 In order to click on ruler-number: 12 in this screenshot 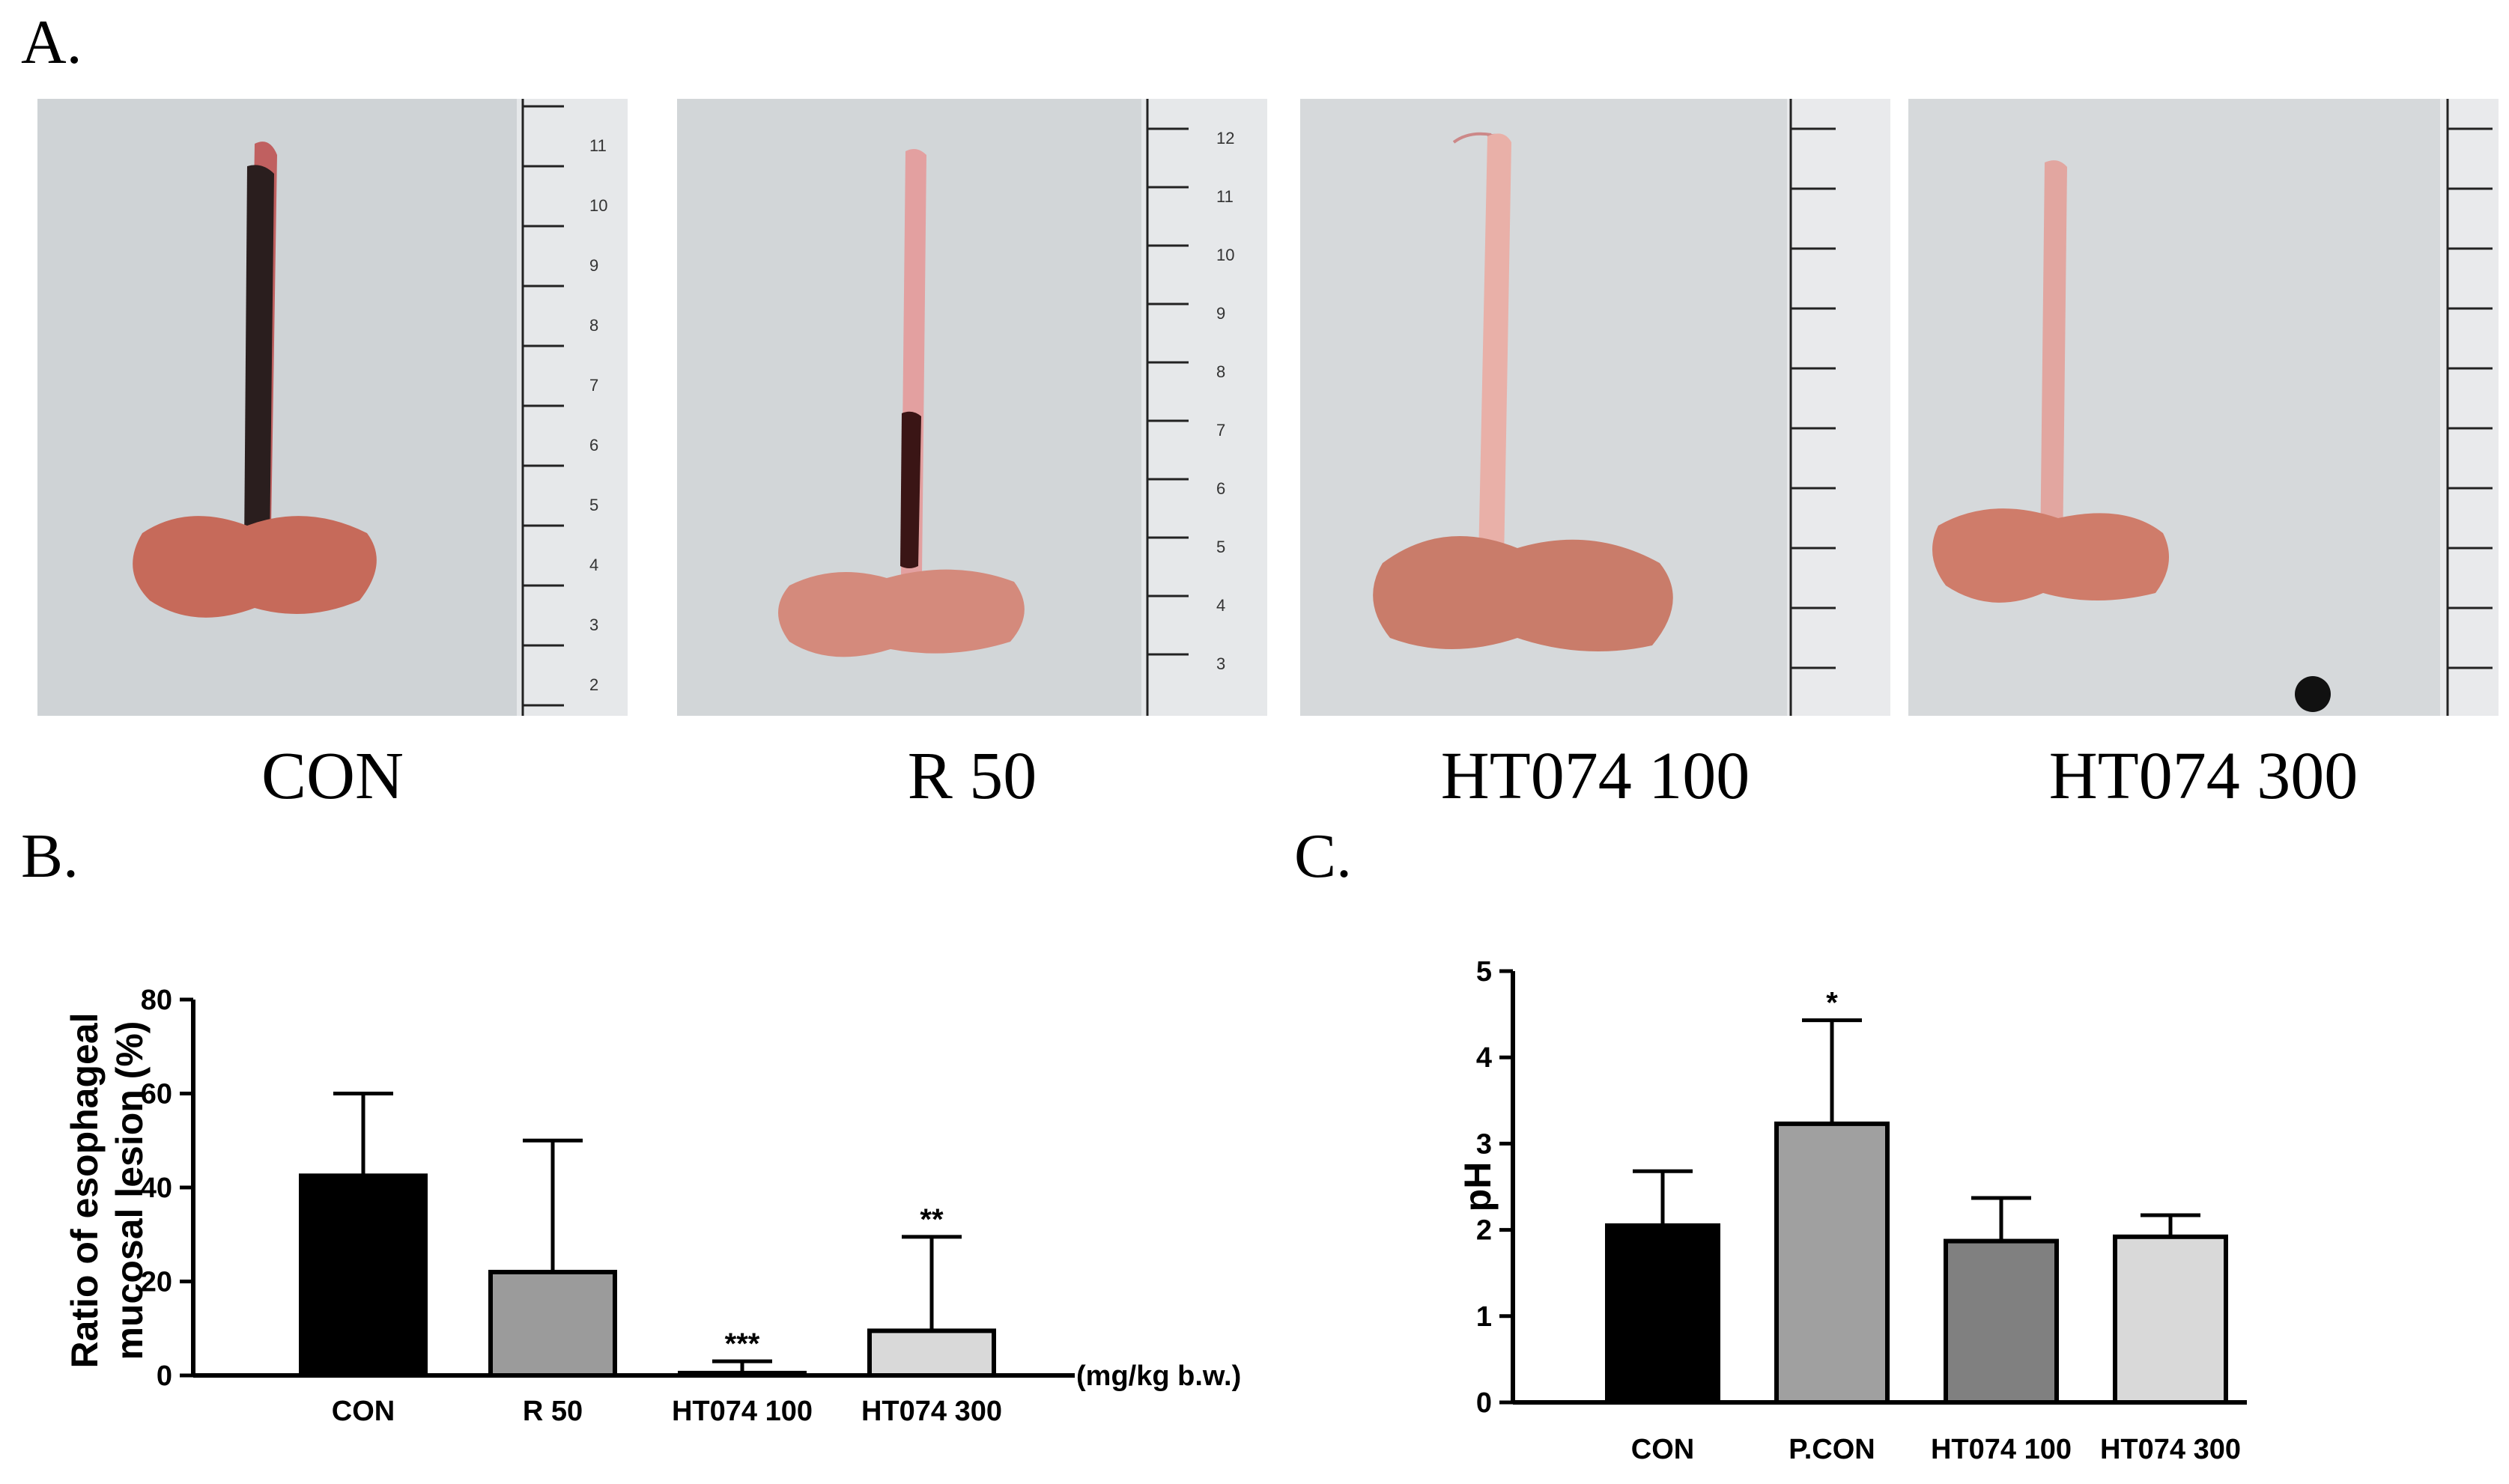, I will do `click(1225, 138)`.